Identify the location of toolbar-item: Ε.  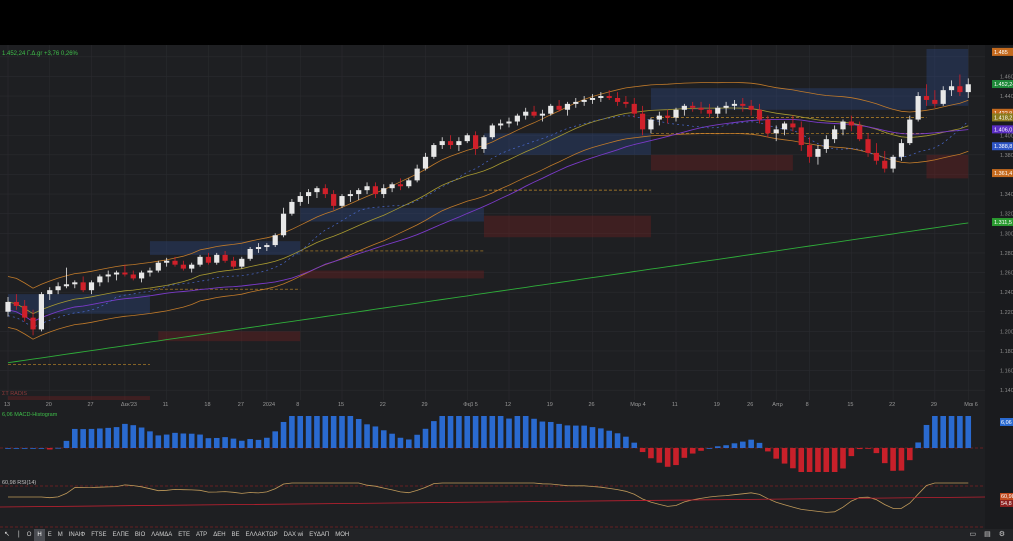
(49, 535).